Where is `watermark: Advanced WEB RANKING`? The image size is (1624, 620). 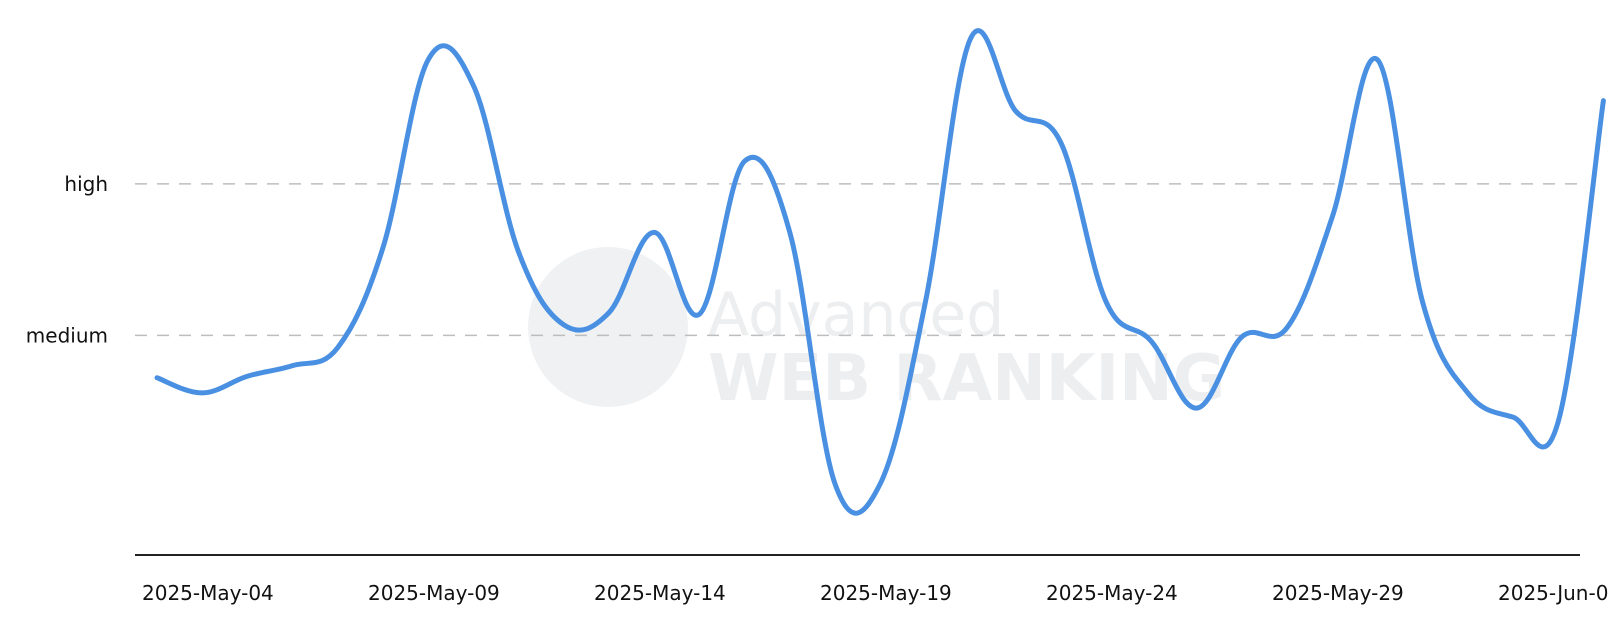 watermark: Advanced WEB RANKING is located at coordinates (876, 331).